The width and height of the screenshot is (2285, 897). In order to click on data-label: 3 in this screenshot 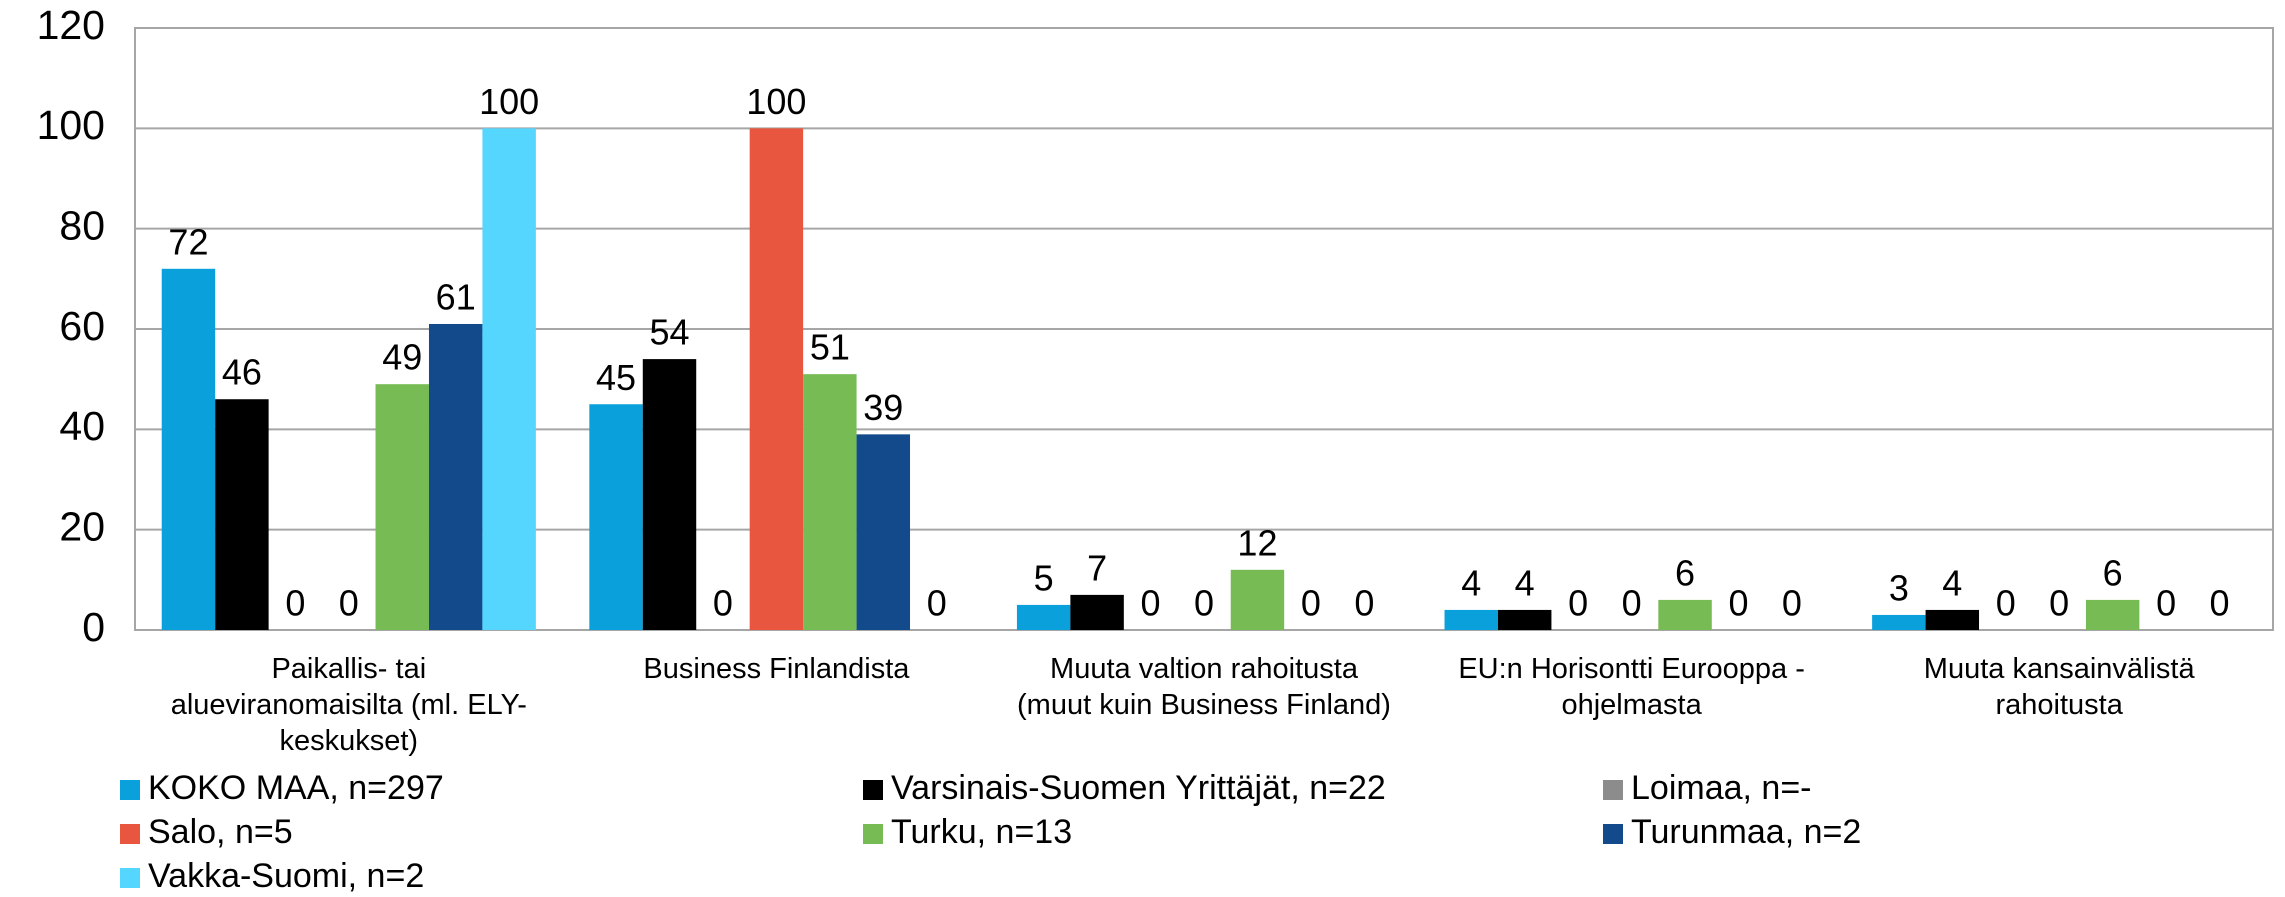, I will do `click(1899, 587)`.